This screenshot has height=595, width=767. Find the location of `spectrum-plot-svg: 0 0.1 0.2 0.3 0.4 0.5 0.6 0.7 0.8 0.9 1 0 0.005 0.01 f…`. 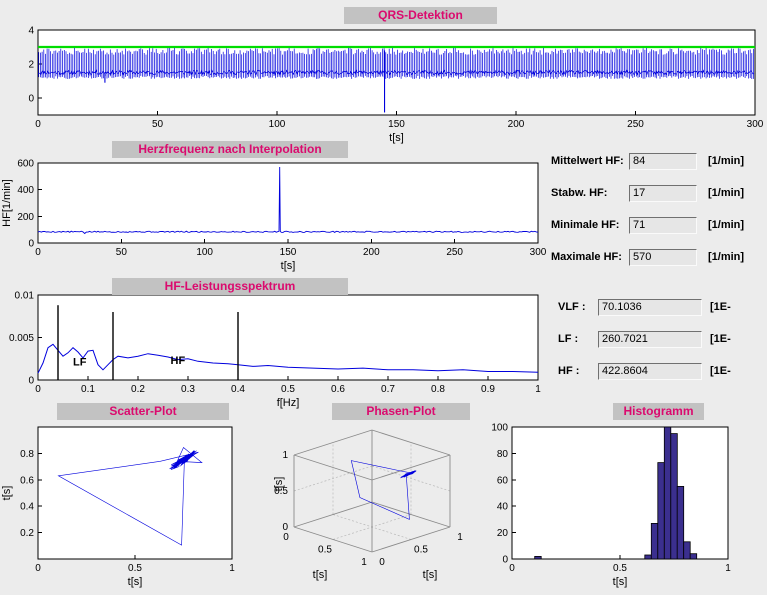

spectrum-plot-svg: 0 0.1 0.2 0.3 0.4 0.5 0.6 0.7 0.8 0.9 1 0 0.005 0.01 f… is located at coordinates (275, 350).